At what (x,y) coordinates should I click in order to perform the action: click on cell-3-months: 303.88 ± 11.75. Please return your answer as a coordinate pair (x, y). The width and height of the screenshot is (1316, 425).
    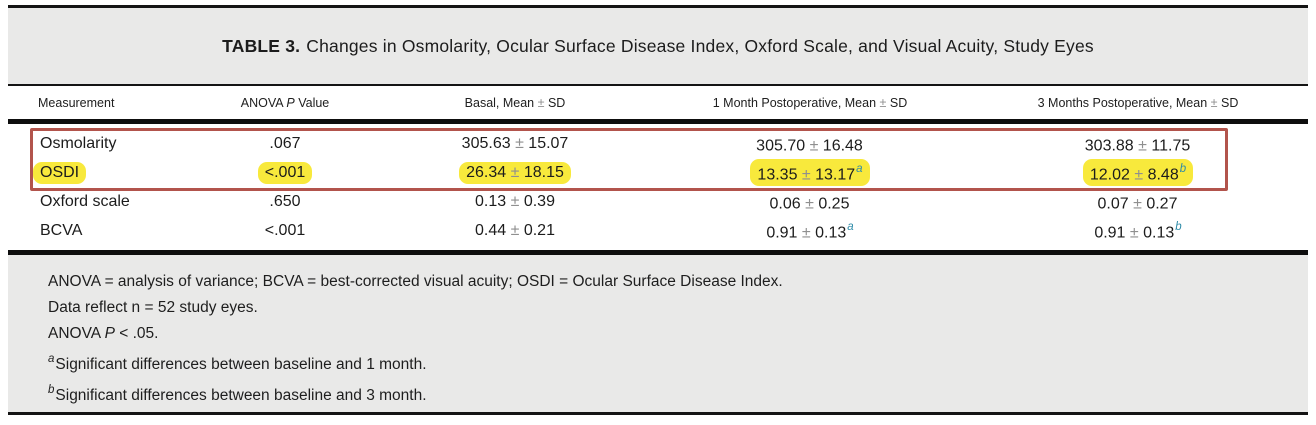
    Looking at the image, I should click on (1137, 146).